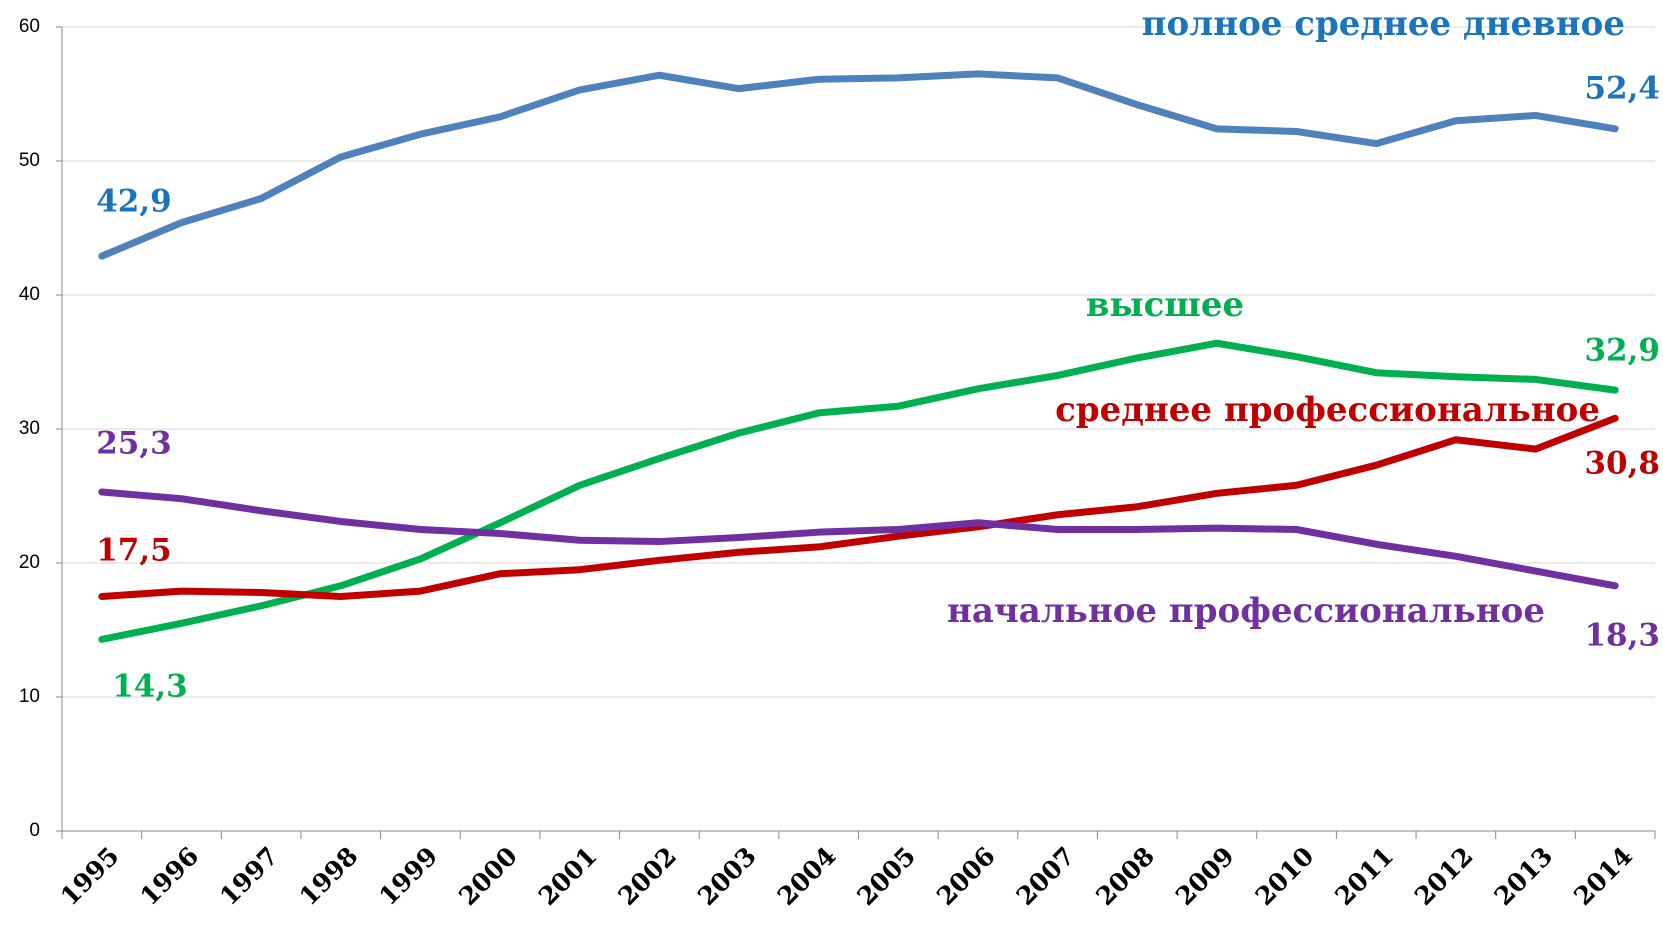 Image resolution: width=1663 pixels, height=952 pixels. What do you see at coordinates (29, 160) in the screenshot?
I see `y-tick-label: 50` at bounding box center [29, 160].